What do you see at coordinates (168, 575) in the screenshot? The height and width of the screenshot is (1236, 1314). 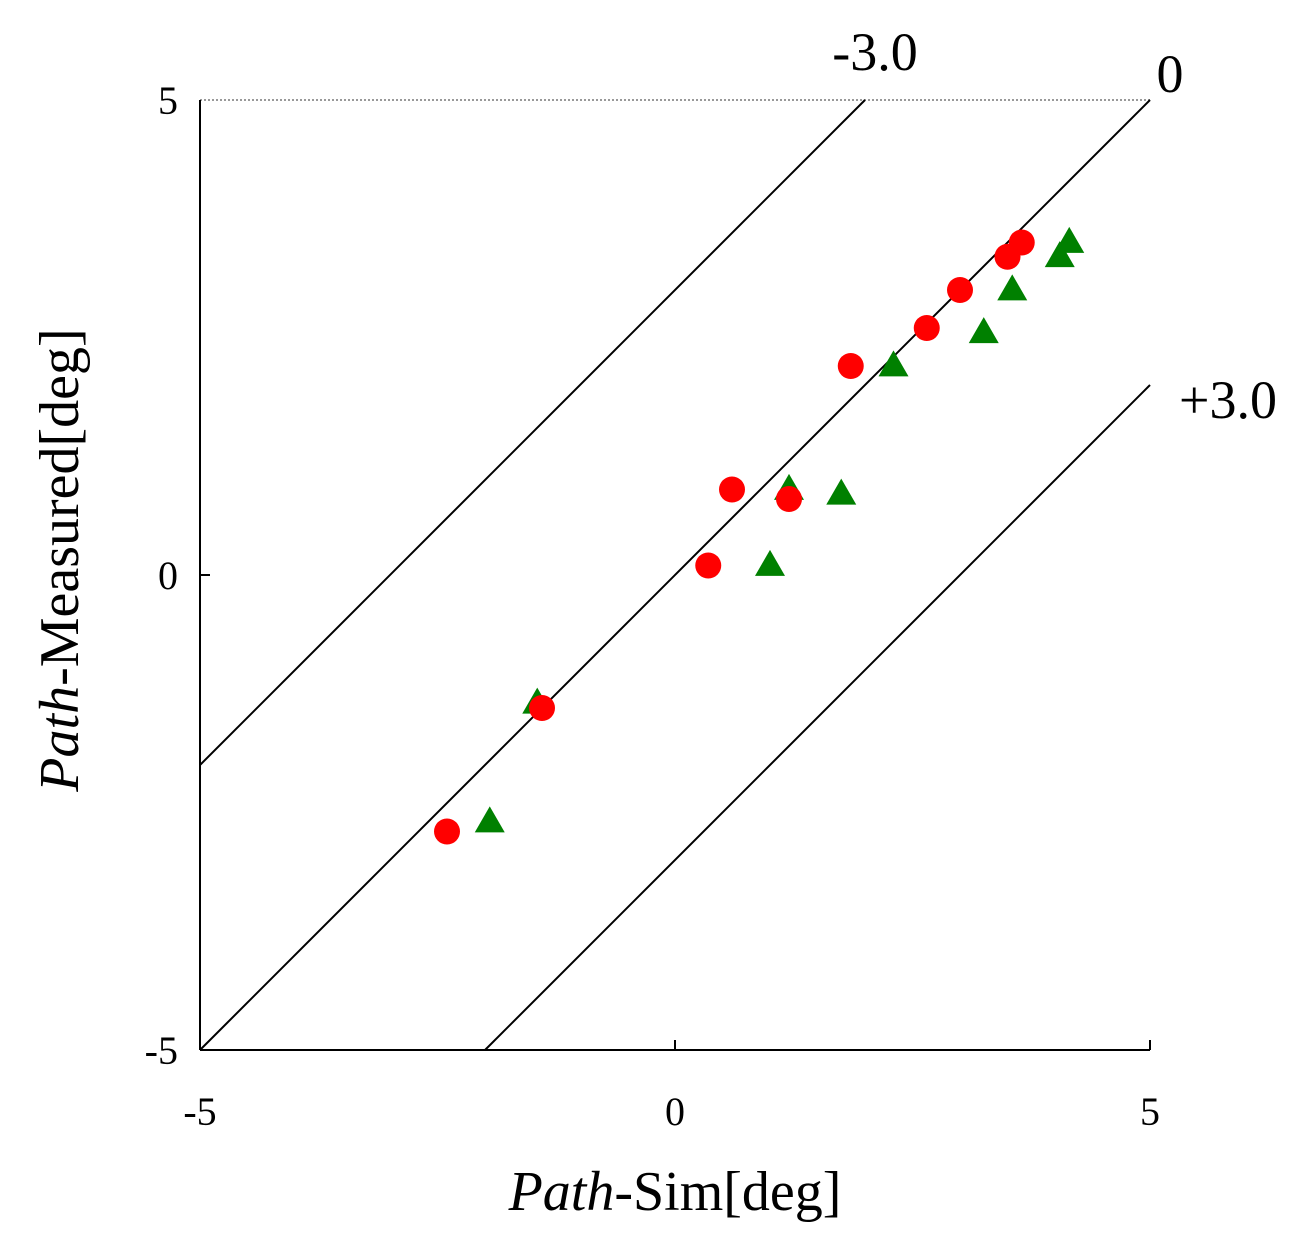 I see `y-tick-label-1: 0` at bounding box center [168, 575].